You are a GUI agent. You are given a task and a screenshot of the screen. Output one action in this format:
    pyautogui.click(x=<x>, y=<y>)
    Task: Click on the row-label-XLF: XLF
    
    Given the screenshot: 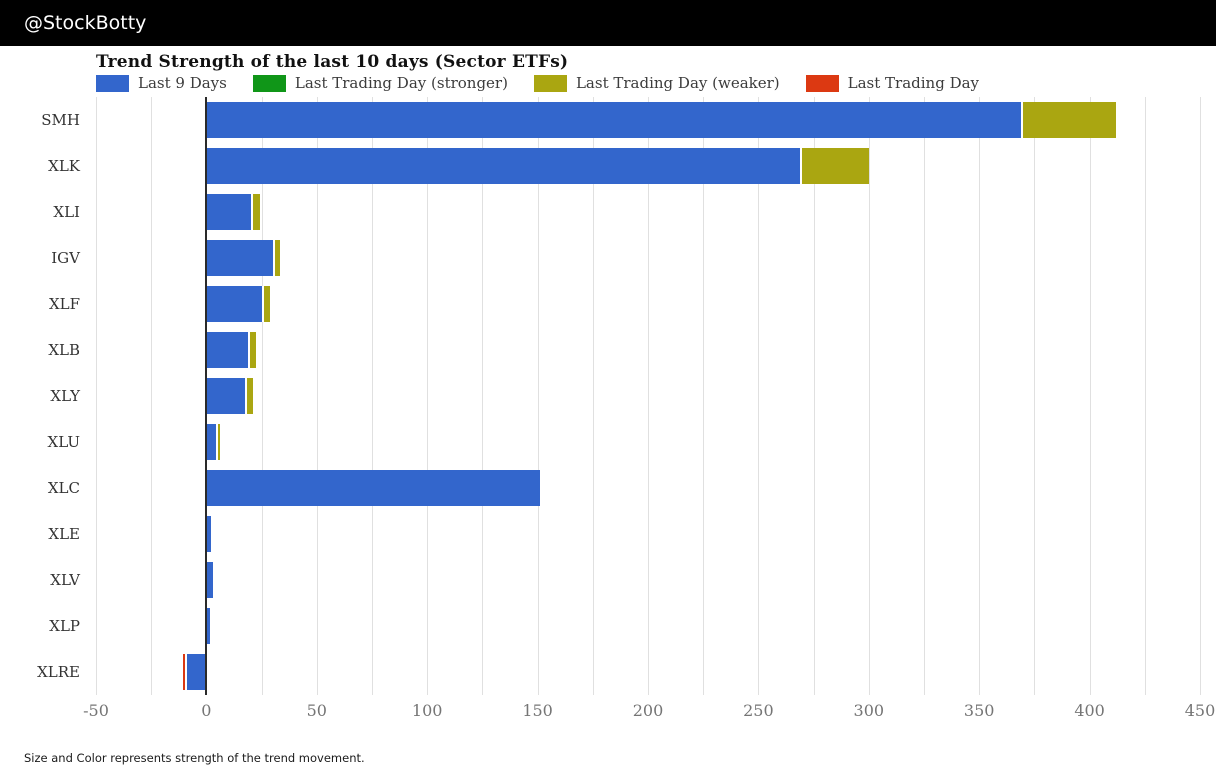 What is the action you would take?
    pyautogui.click(x=64, y=304)
    